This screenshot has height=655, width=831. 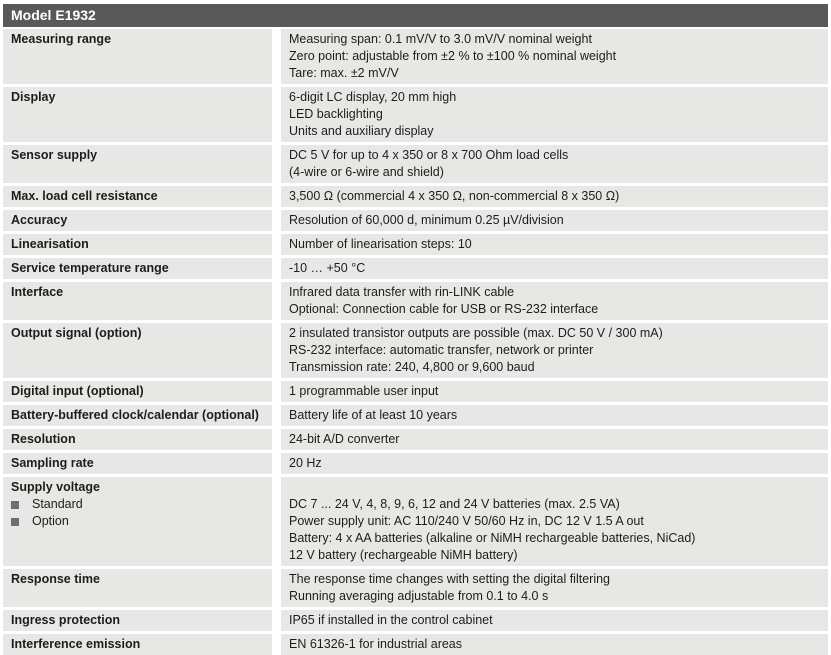 What do you see at coordinates (336, 114) in the screenshot?
I see `value-line: LED backlighting` at bounding box center [336, 114].